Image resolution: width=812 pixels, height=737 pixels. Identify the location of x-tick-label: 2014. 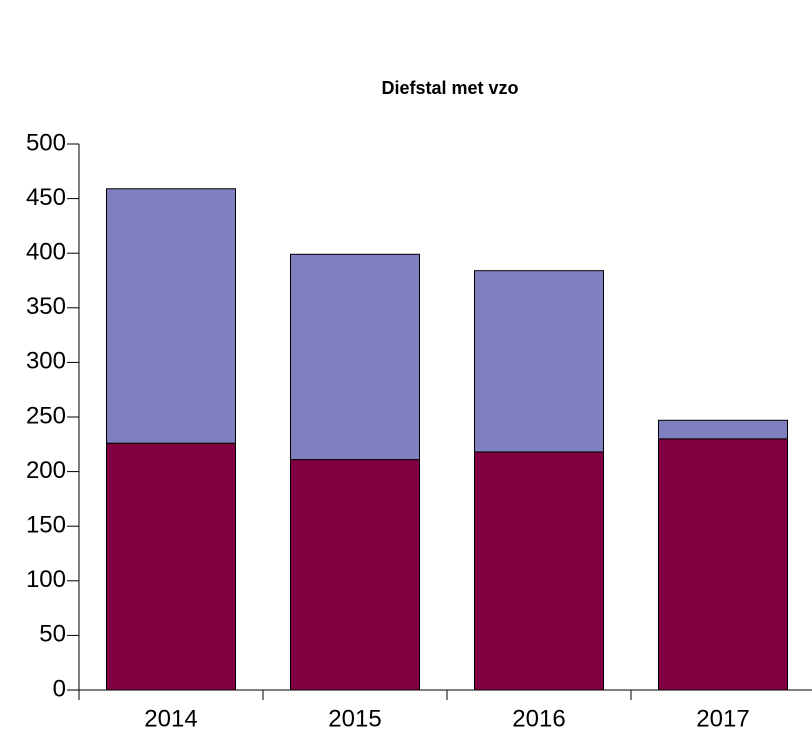
(170, 718).